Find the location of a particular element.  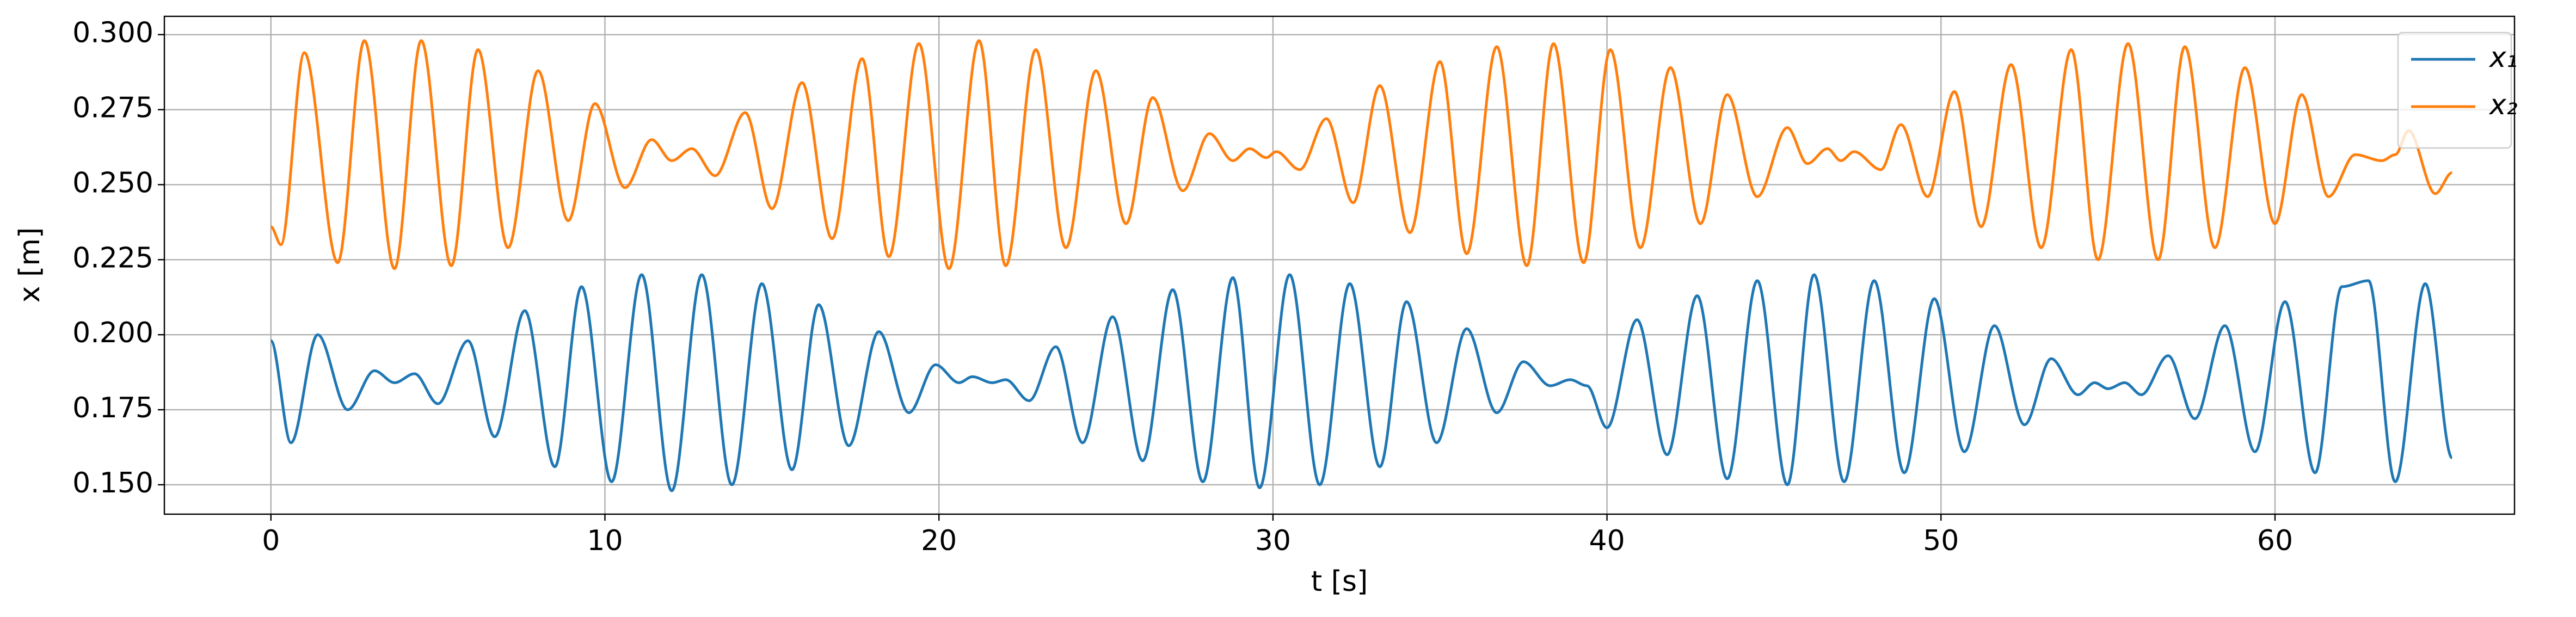

x-tick-label: 0 is located at coordinates (271, 541).